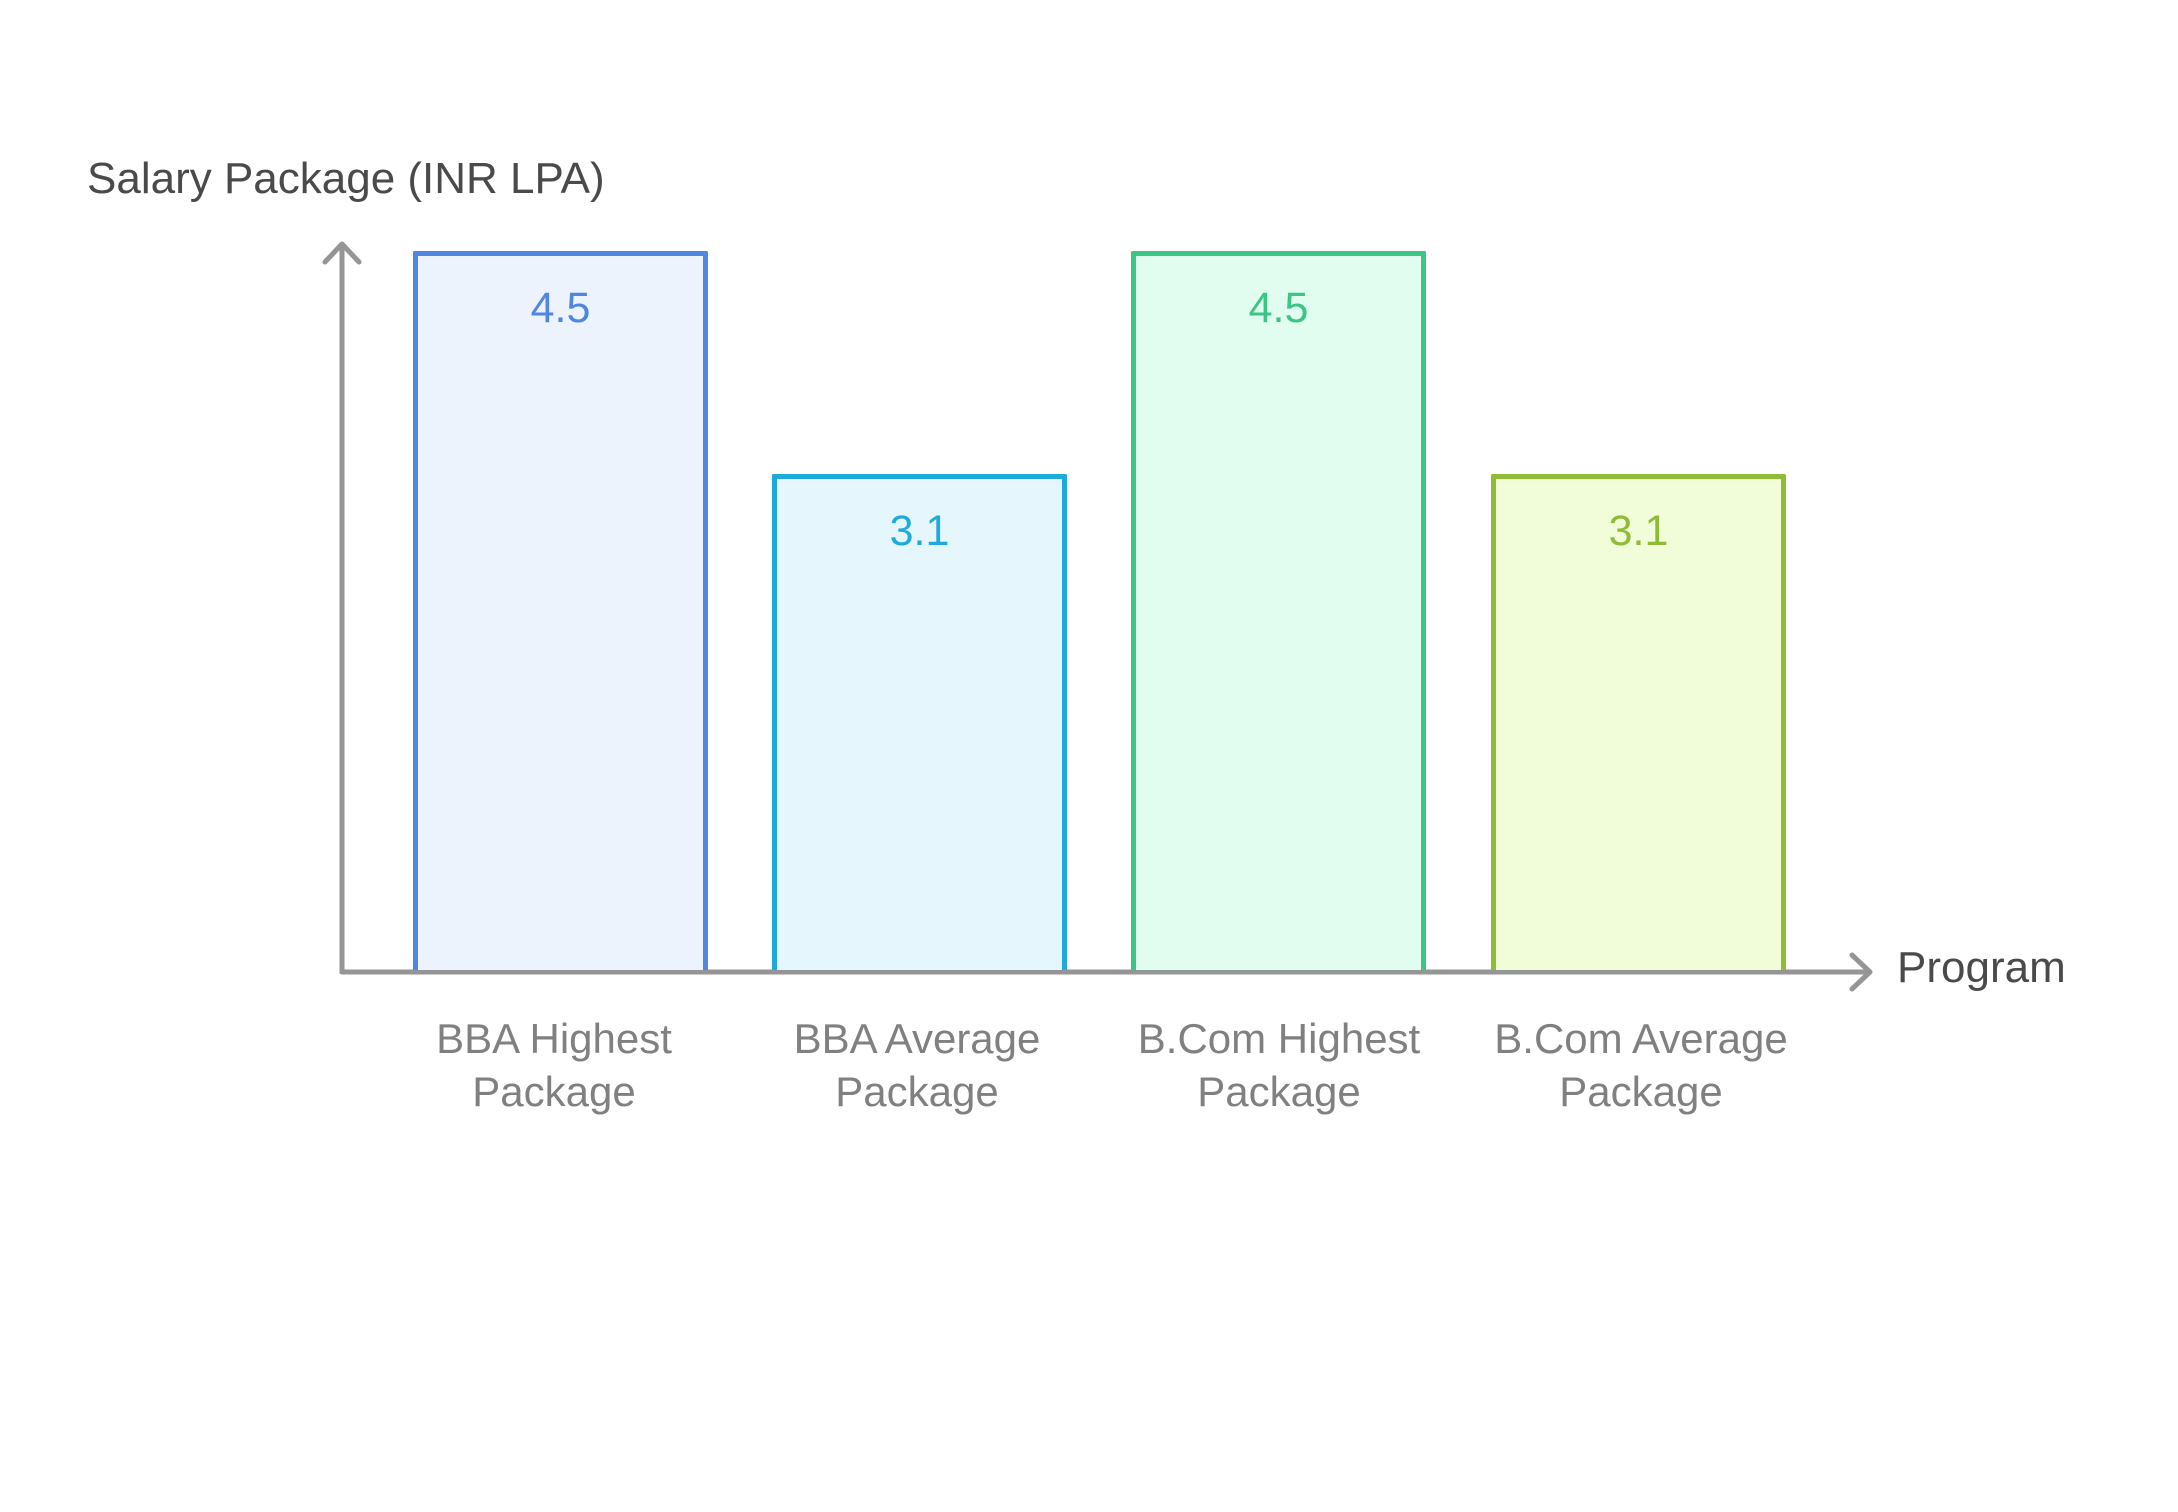  What do you see at coordinates (554, 1065) in the screenshot?
I see `category-label-bba-highest: BBA Highest Package` at bounding box center [554, 1065].